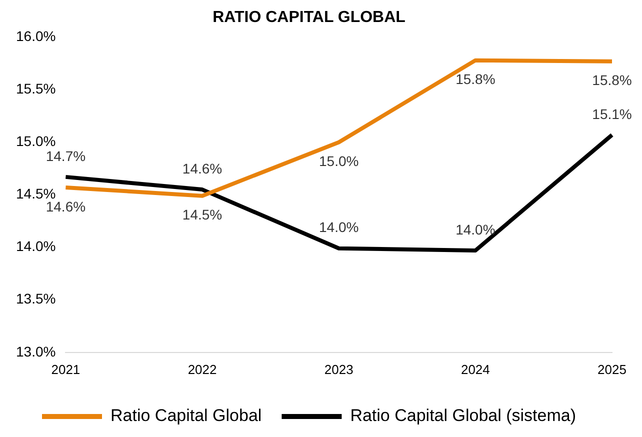 The width and height of the screenshot is (642, 437). What do you see at coordinates (612, 369) in the screenshot?
I see `x-tick-label: 2025` at bounding box center [612, 369].